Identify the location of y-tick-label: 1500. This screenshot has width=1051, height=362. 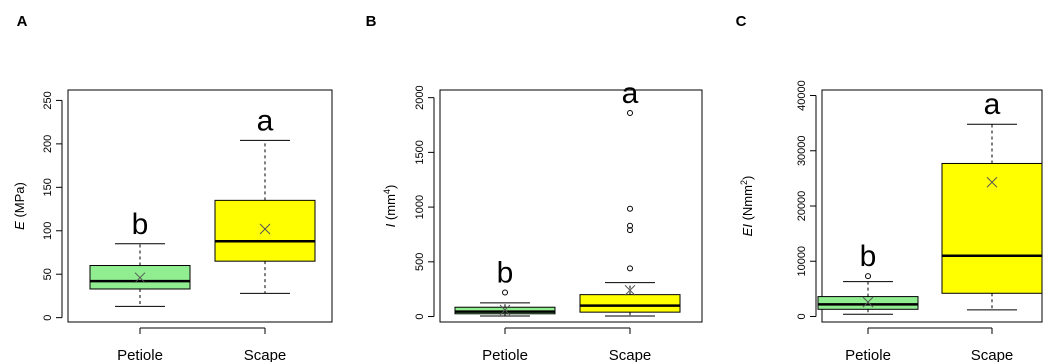
(420, 152).